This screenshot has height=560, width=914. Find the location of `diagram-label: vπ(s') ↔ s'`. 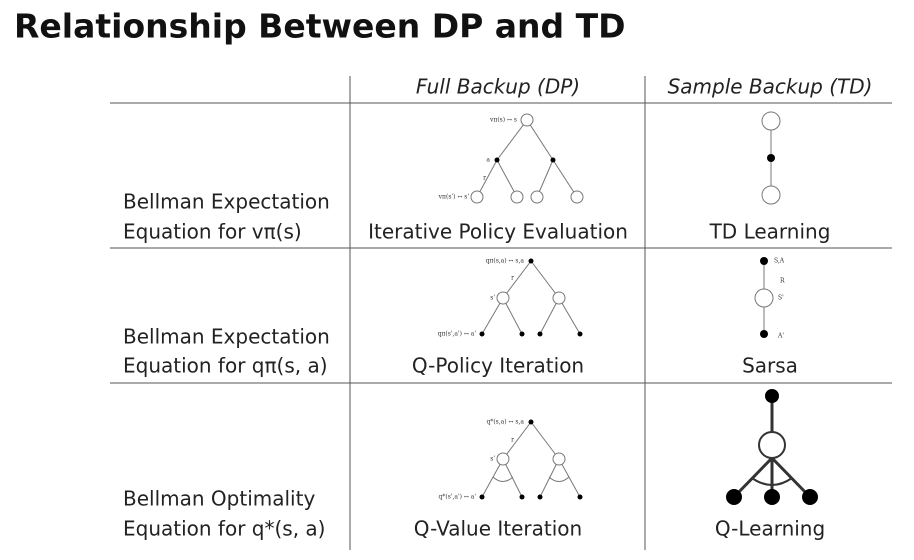

diagram-label: vπ(s') ↔ s' is located at coordinates (454, 197).